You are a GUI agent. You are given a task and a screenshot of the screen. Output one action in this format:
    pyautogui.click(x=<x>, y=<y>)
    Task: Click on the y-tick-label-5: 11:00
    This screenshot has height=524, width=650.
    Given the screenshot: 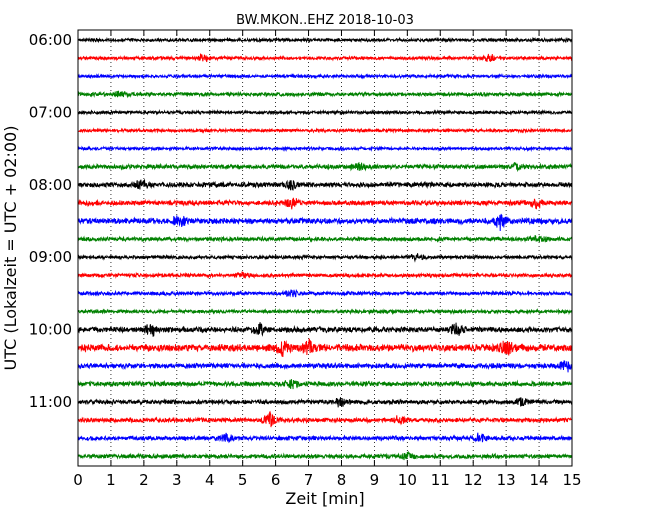 What is the action you would take?
    pyautogui.click(x=50, y=402)
    